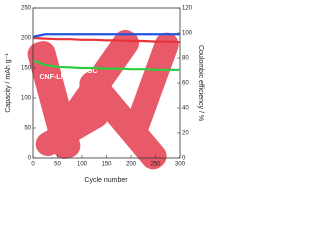 This screenshot has height=240, width=320. What do you see at coordinates (185, 134) in the screenshot?
I see `y2-tick-label: 20` at bounding box center [185, 134].